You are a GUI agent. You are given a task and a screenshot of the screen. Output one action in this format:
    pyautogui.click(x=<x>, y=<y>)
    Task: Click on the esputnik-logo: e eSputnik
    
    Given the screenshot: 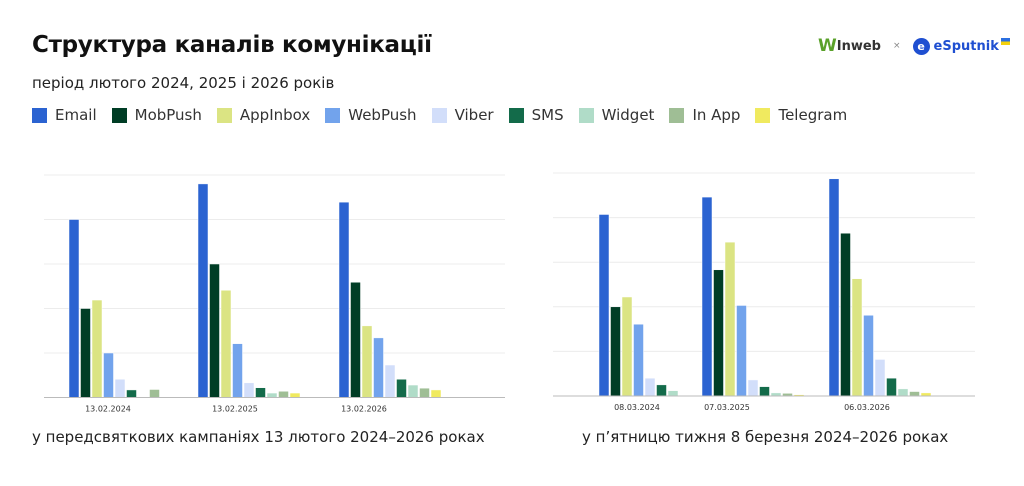 What is the action you would take?
    pyautogui.click(x=961, y=46)
    